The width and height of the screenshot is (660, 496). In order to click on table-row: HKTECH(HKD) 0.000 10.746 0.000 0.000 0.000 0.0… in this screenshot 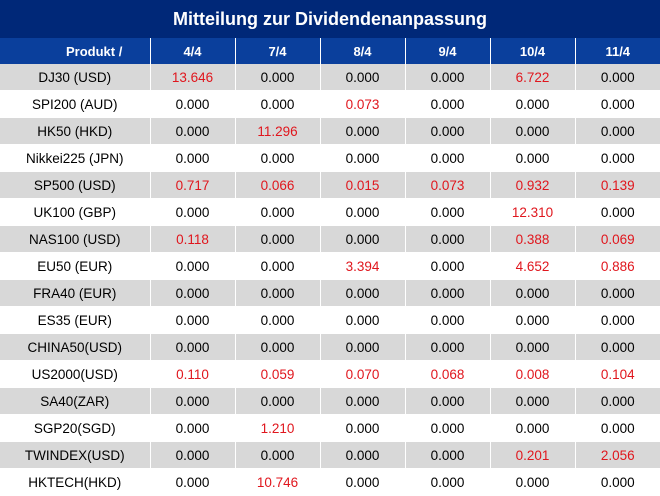, I will do `click(330, 482)`.